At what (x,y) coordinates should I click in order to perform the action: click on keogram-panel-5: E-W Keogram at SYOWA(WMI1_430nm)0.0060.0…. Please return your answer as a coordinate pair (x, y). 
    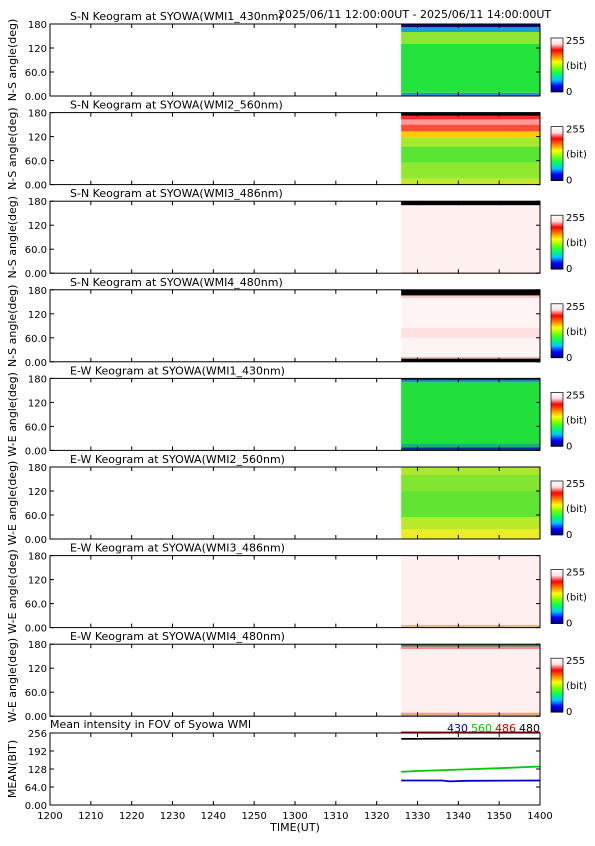
    Looking at the image, I should click on (296, 410).